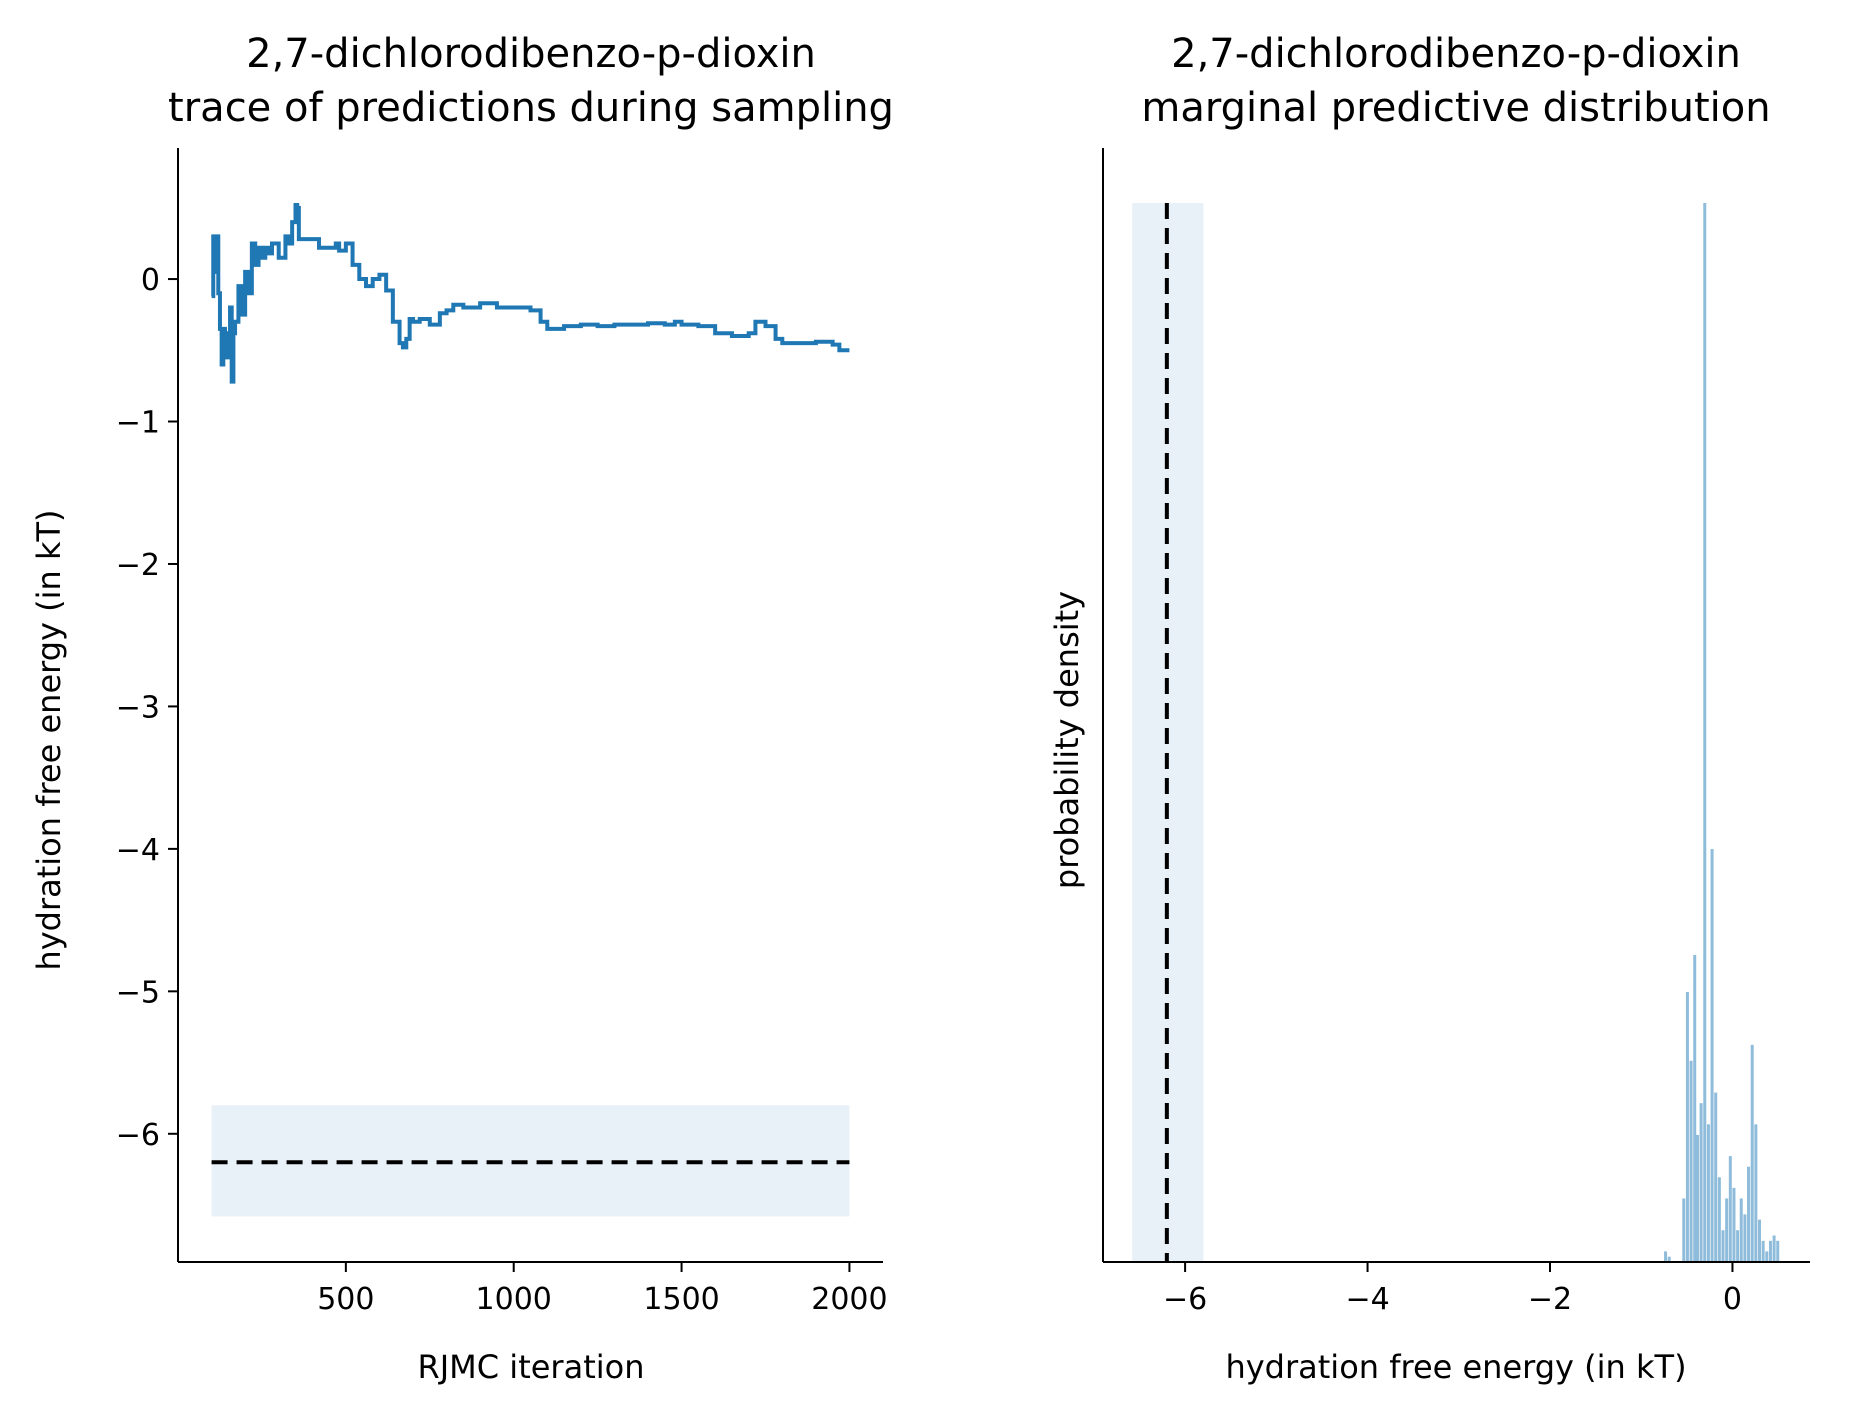 Image resolution: width=1874 pixels, height=1411 pixels. Describe the element at coordinates (1722, 732) in the screenshot. I see `histogram-bars` at that location.